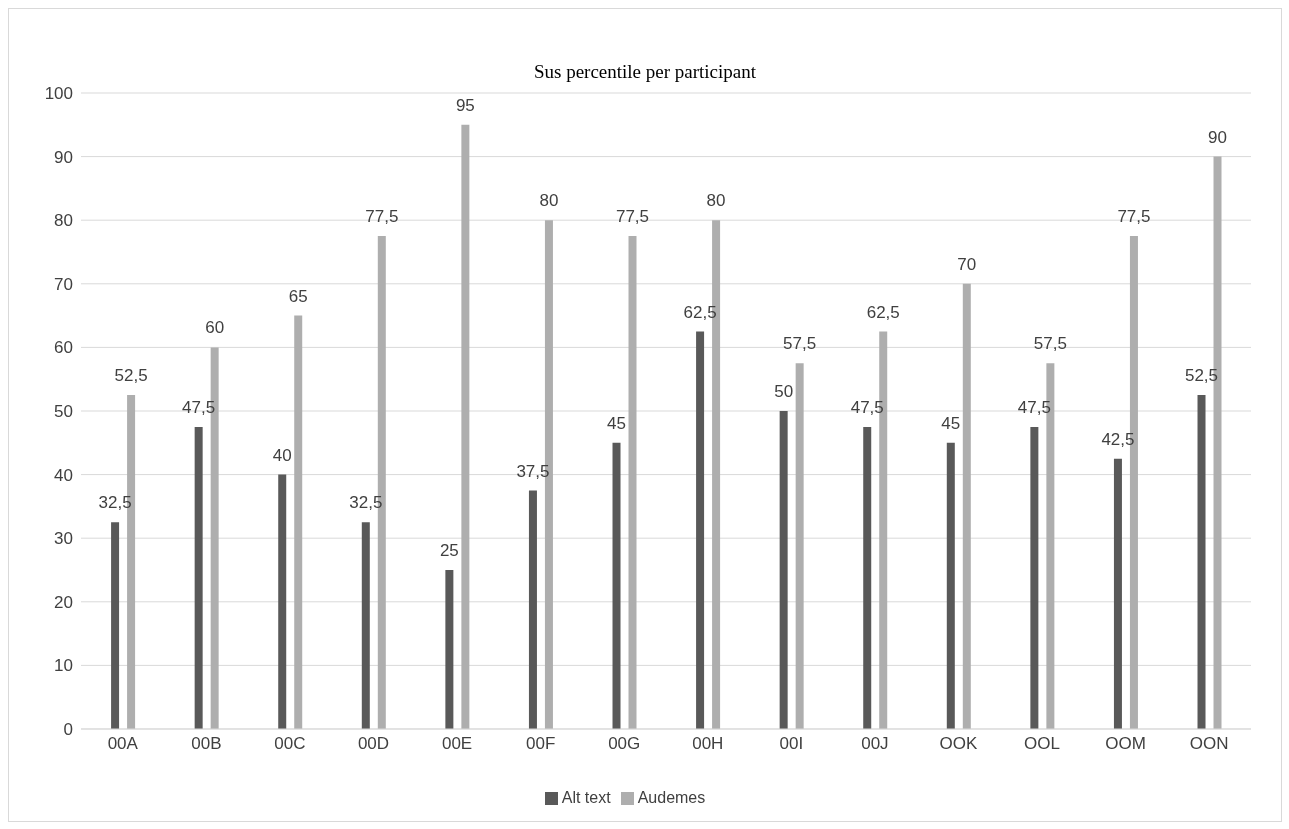  I want to click on legend-label: Alt text, so click(586, 797).